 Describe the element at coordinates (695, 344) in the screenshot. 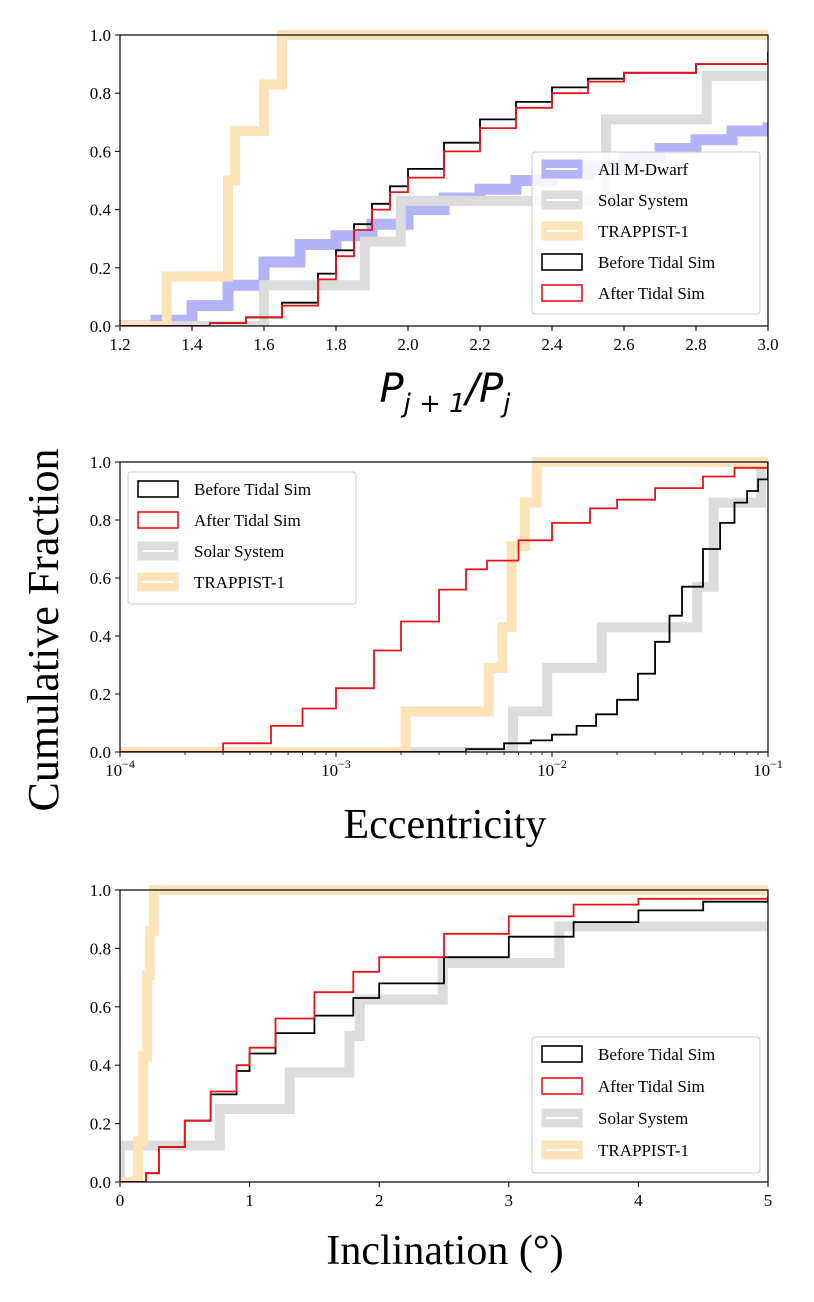

I see `x-tick-label: 2.8` at that location.